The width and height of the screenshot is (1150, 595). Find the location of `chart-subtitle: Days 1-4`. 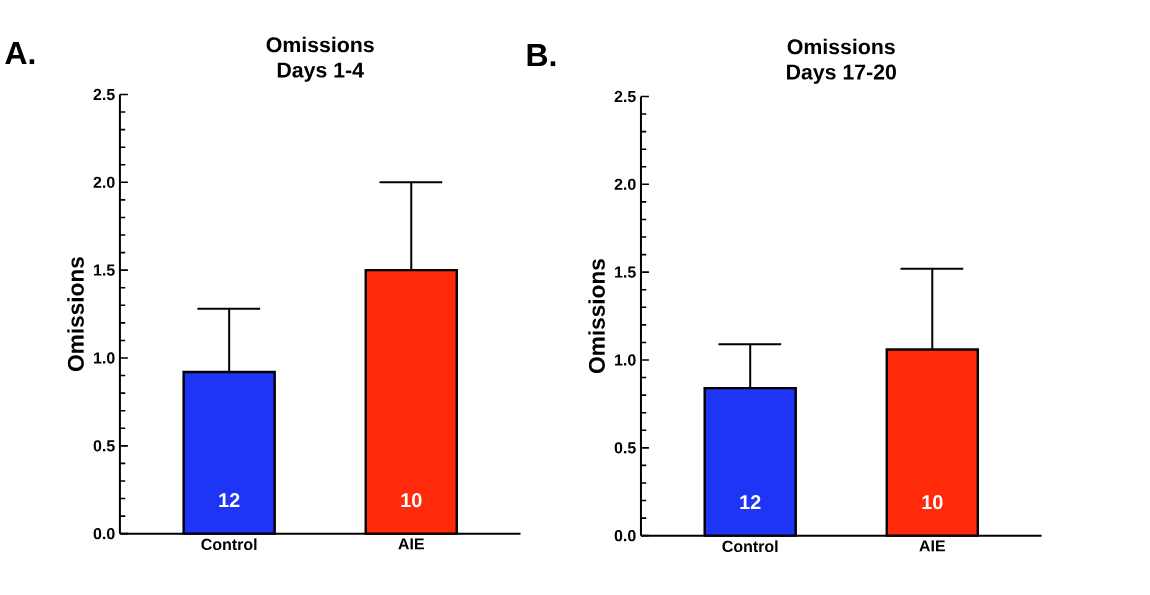

chart-subtitle: Days 1-4 is located at coordinates (320, 72).